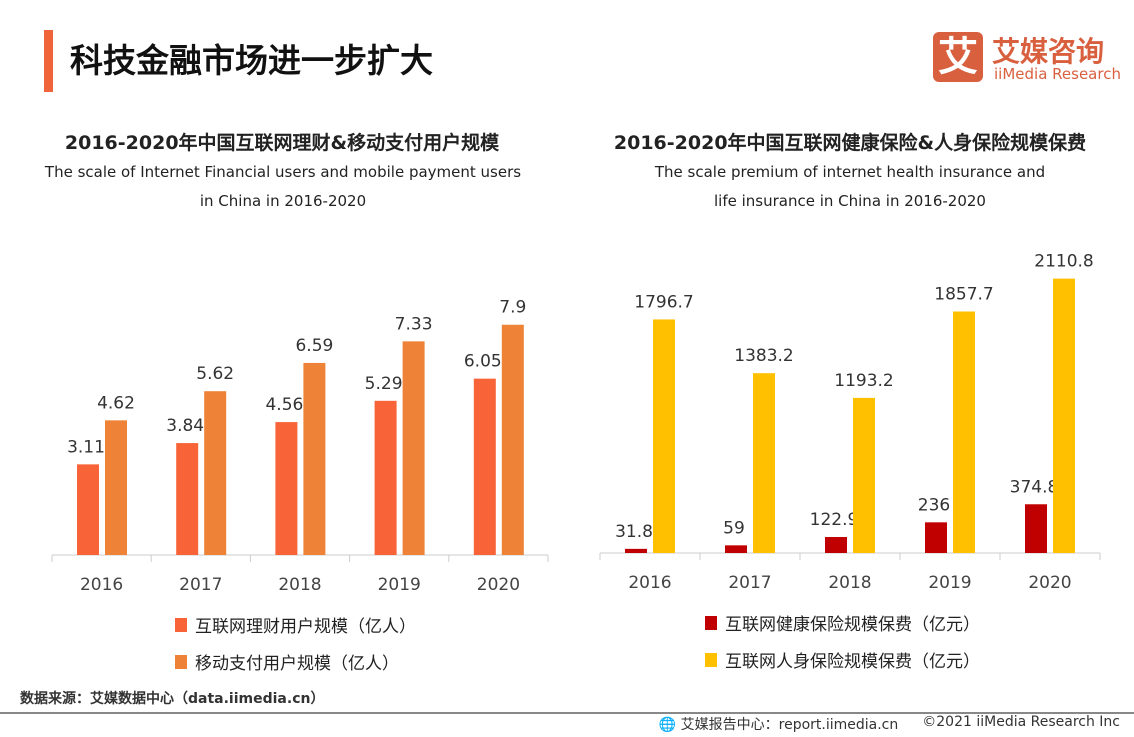  I want to click on legend-item: 互联网健康保险规模保费（亿元）, so click(842, 622).